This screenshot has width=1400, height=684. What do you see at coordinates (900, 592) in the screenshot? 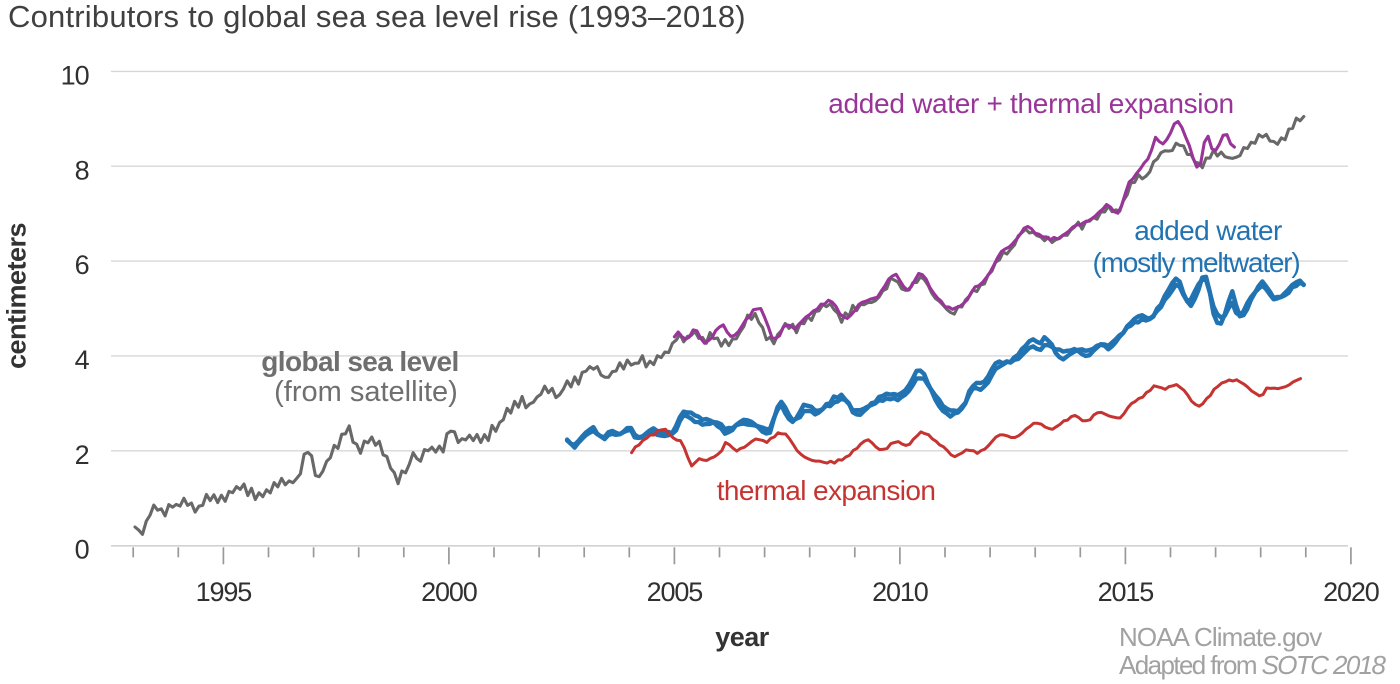
I see `svg-text: 2010` at bounding box center [900, 592].